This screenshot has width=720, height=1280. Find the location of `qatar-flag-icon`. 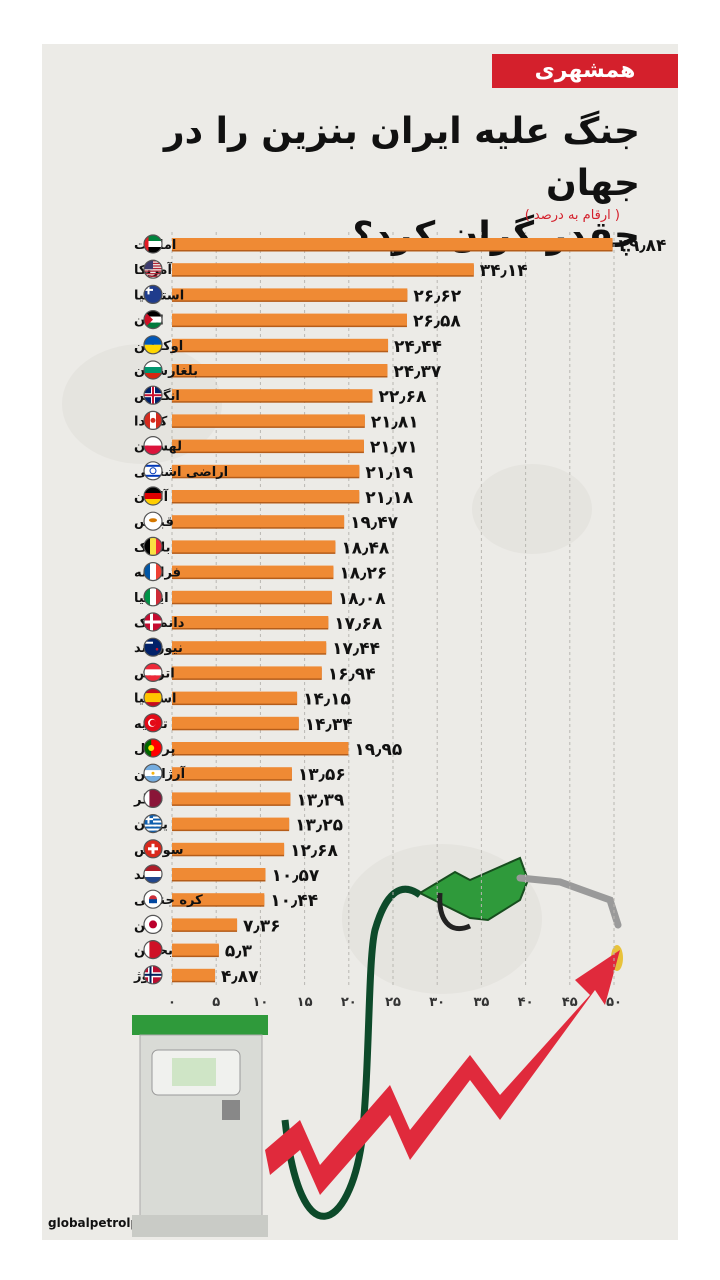

qatar-flag-icon is located at coordinates (153, 798).